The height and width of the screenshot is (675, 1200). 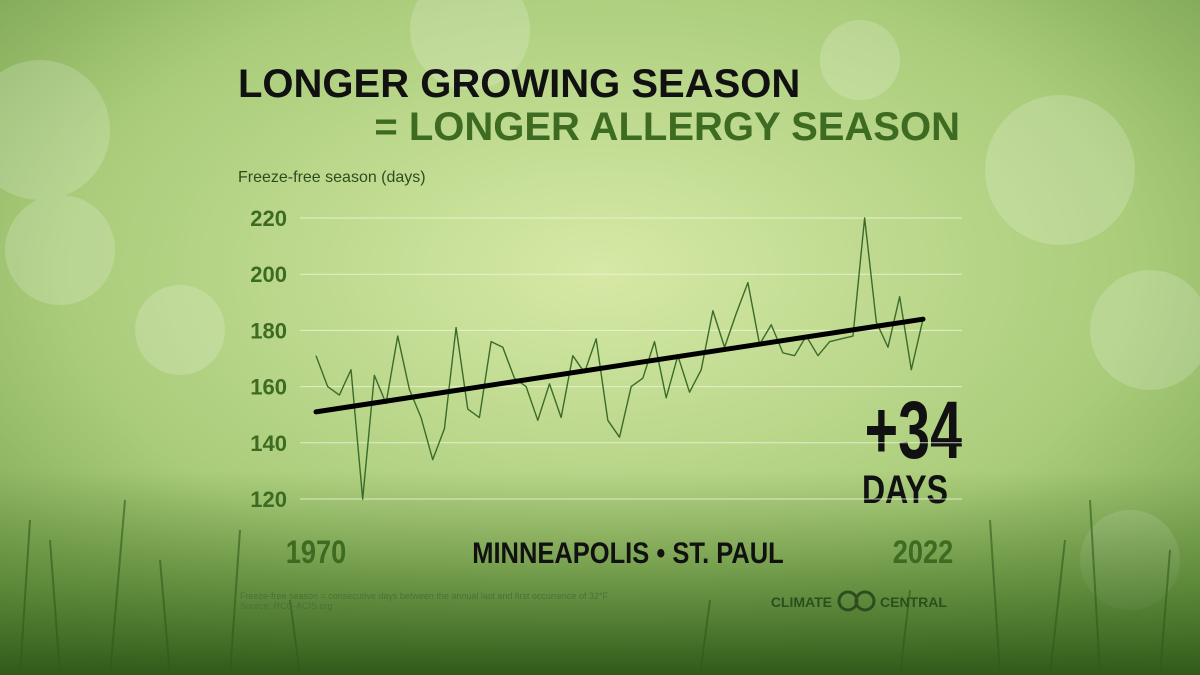 I want to click on location: MINNEAPOLIS • ST. PAUL, so click(x=627, y=552).